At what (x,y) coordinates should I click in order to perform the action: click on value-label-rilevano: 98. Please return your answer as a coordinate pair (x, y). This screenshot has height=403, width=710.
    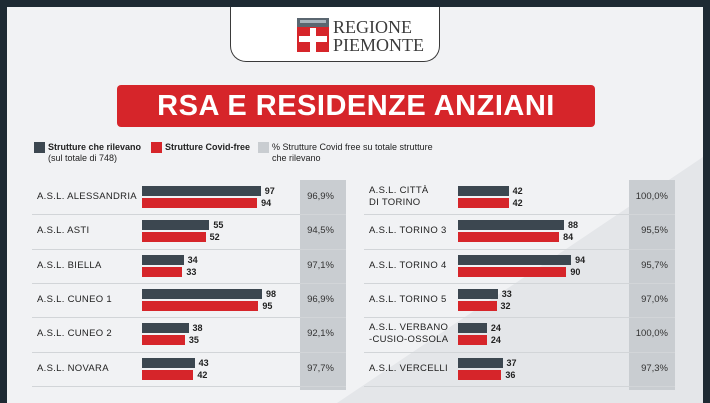
    Looking at the image, I should click on (271, 294).